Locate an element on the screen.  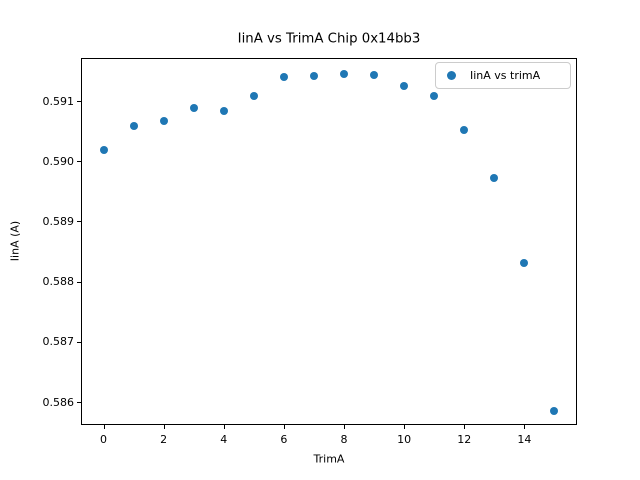
y-tick-label: 0.590 is located at coordinates (58, 161).